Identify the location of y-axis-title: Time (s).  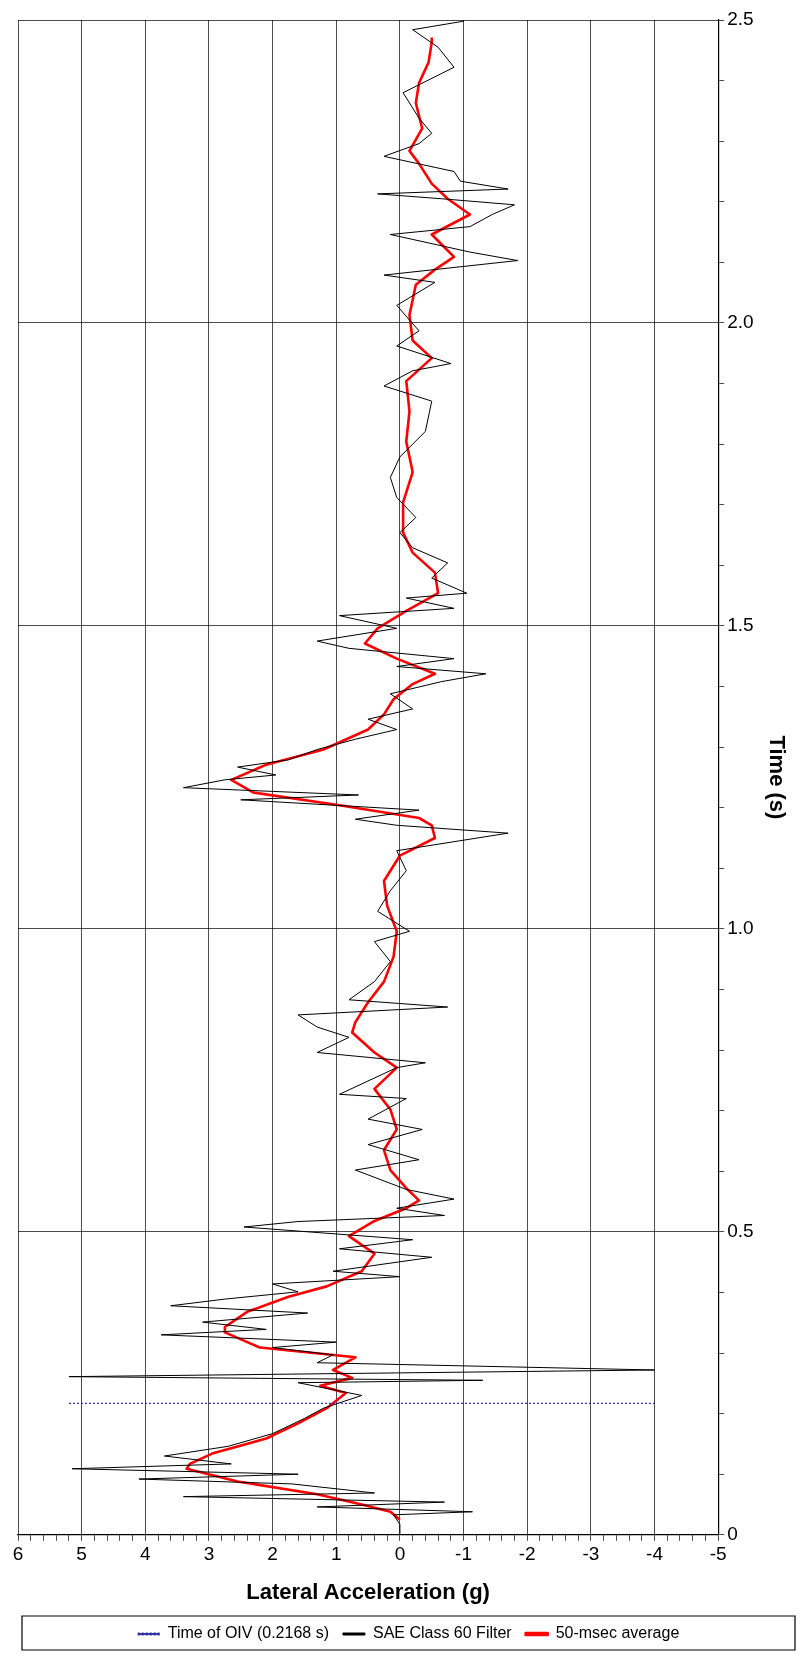
(777, 777).